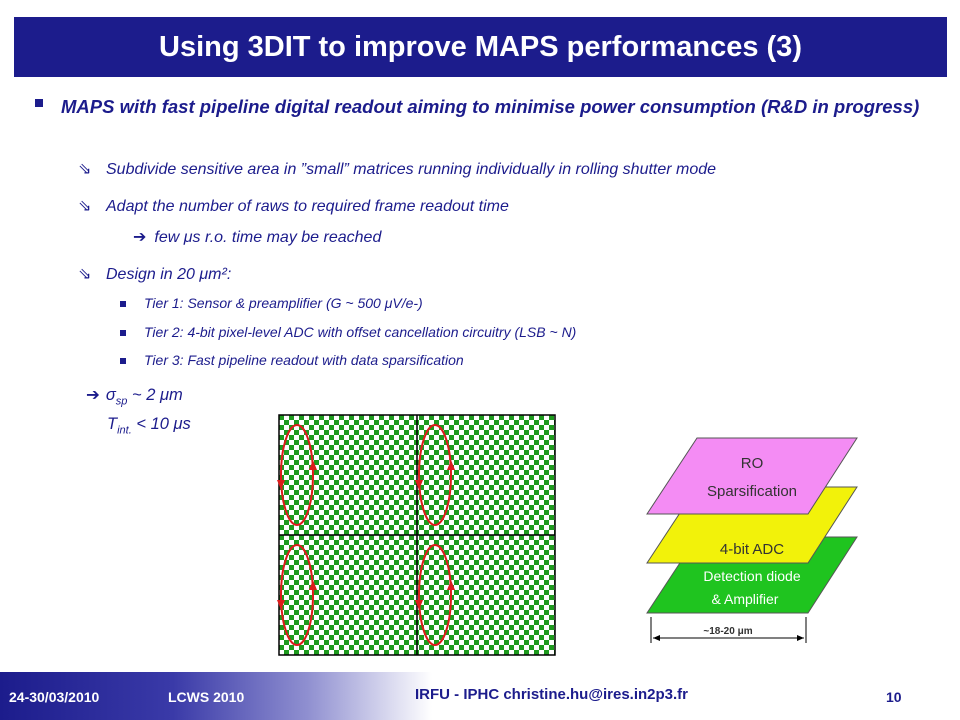 This screenshot has width=960, height=720. I want to click on detection-layer, so click(752, 575).